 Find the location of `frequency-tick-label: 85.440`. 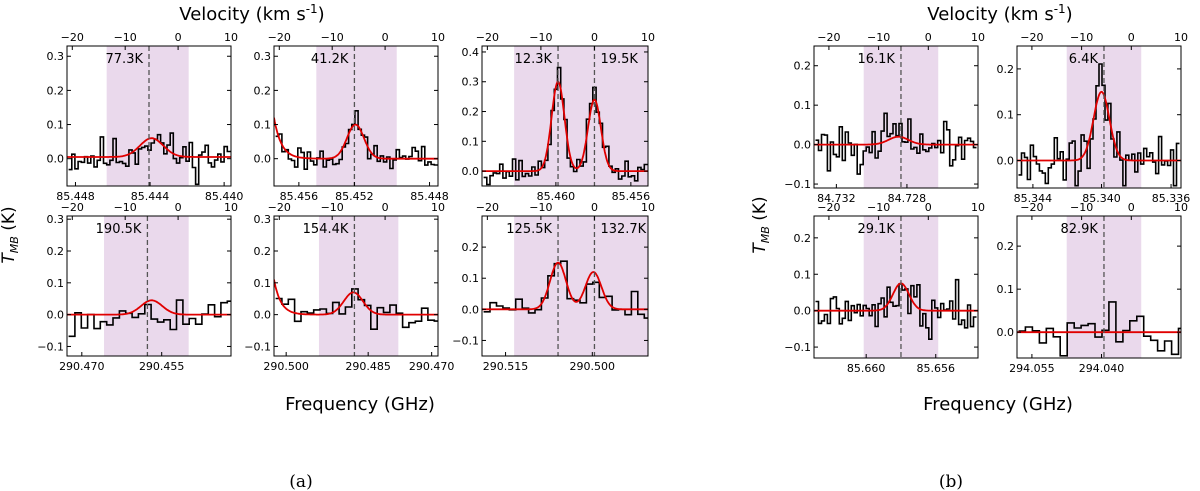

frequency-tick-label: 85.440 is located at coordinates (224, 196).